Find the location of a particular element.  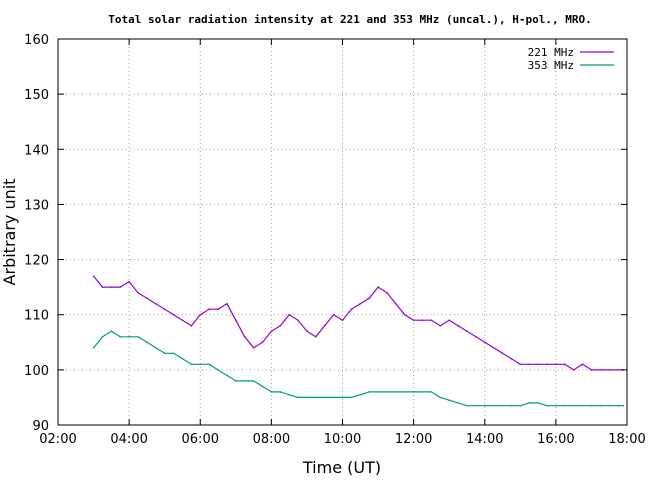

y-axis-label: Arbitrary unit is located at coordinates (9, 232).